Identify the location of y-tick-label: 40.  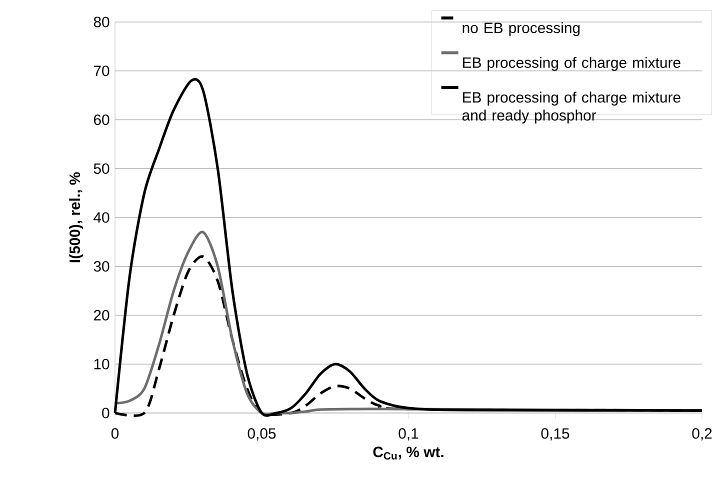
(102, 217).